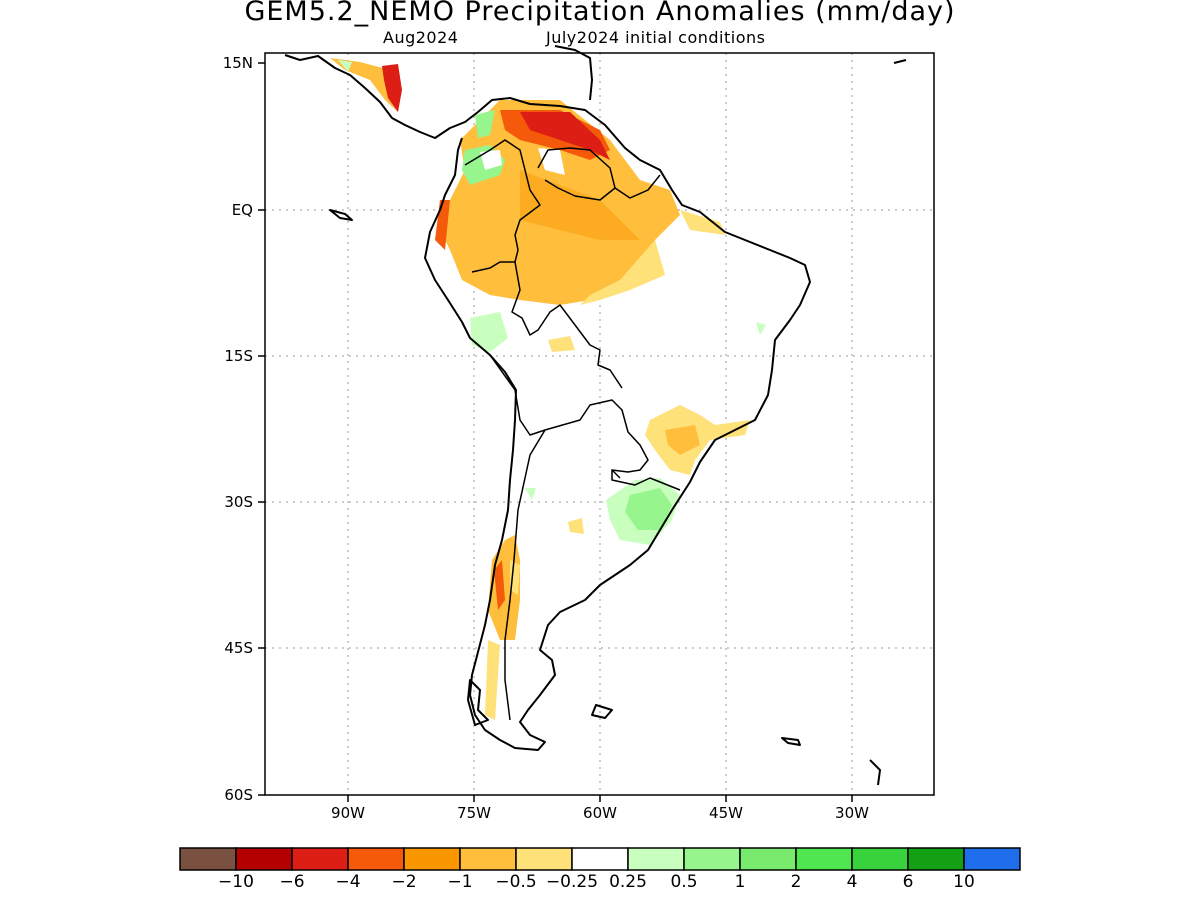 The height and width of the screenshot is (900, 1200). What do you see at coordinates (292, 882) in the screenshot?
I see `colorbar-label: −6` at bounding box center [292, 882].